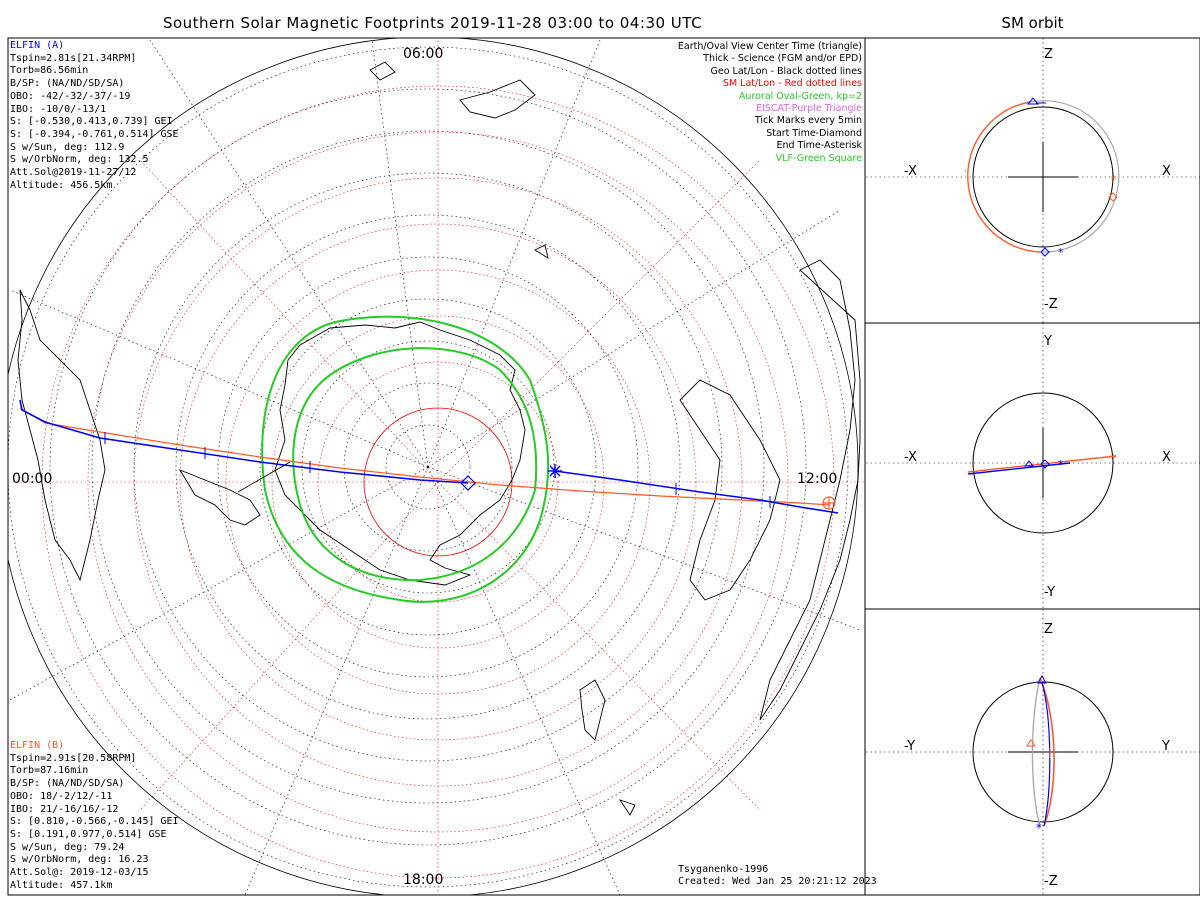 This screenshot has height=900, width=1200. What do you see at coordinates (1051, 881) in the screenshot?
I see `panel3-bottom-label: -Z` at bounding box center [1051, 881].